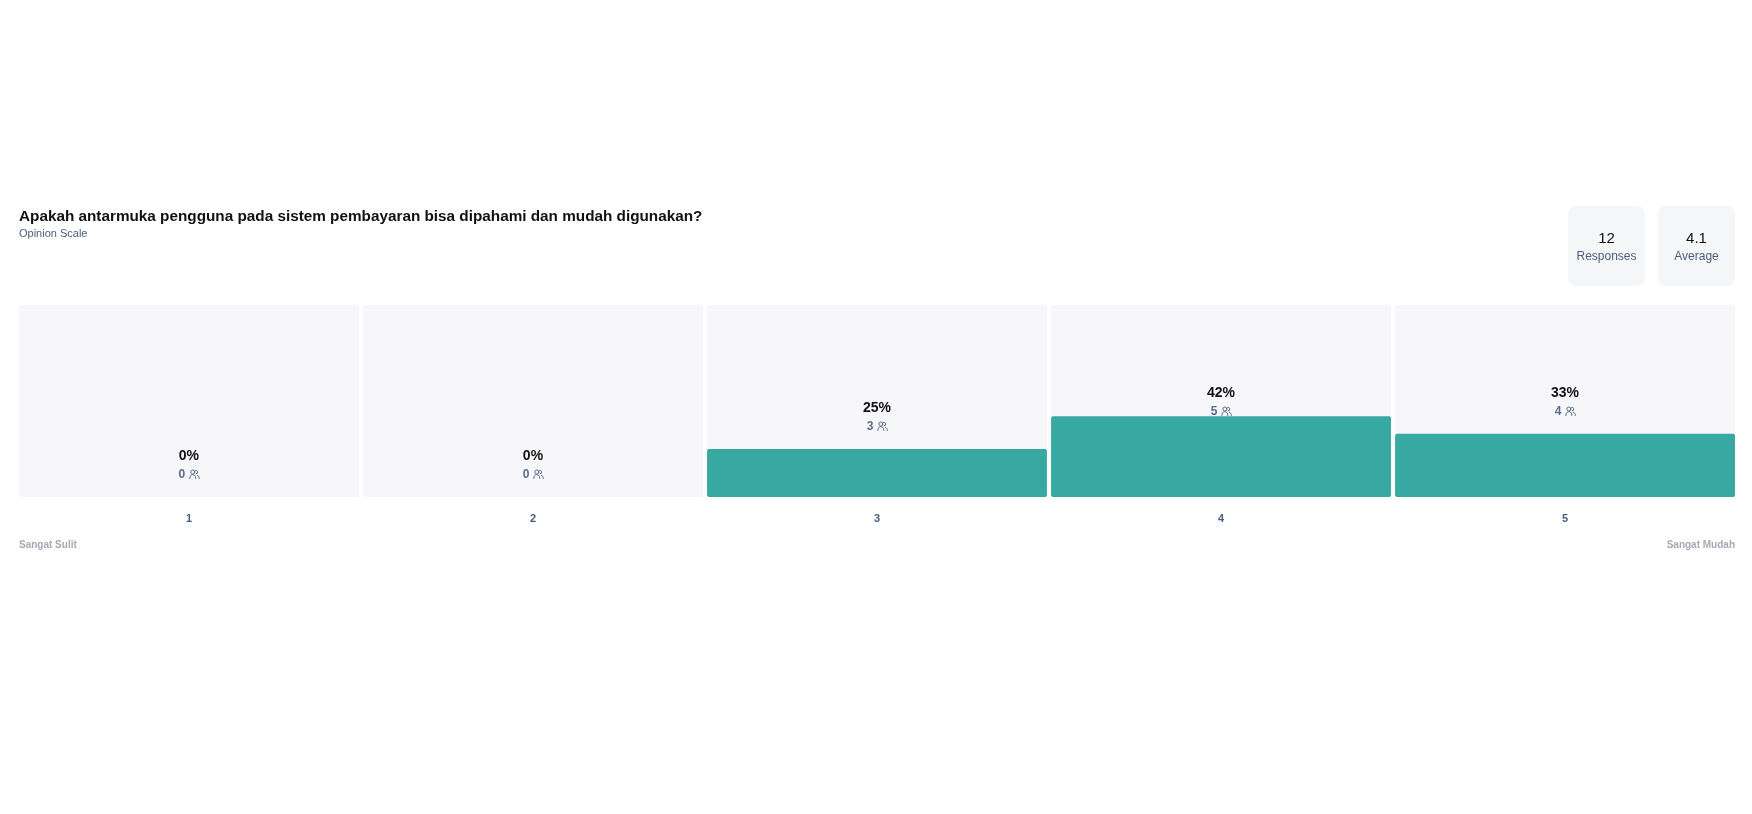 This screenshot has width=1752, height=814. I want to click on x-tick-label: 5, so click(1565, 517).